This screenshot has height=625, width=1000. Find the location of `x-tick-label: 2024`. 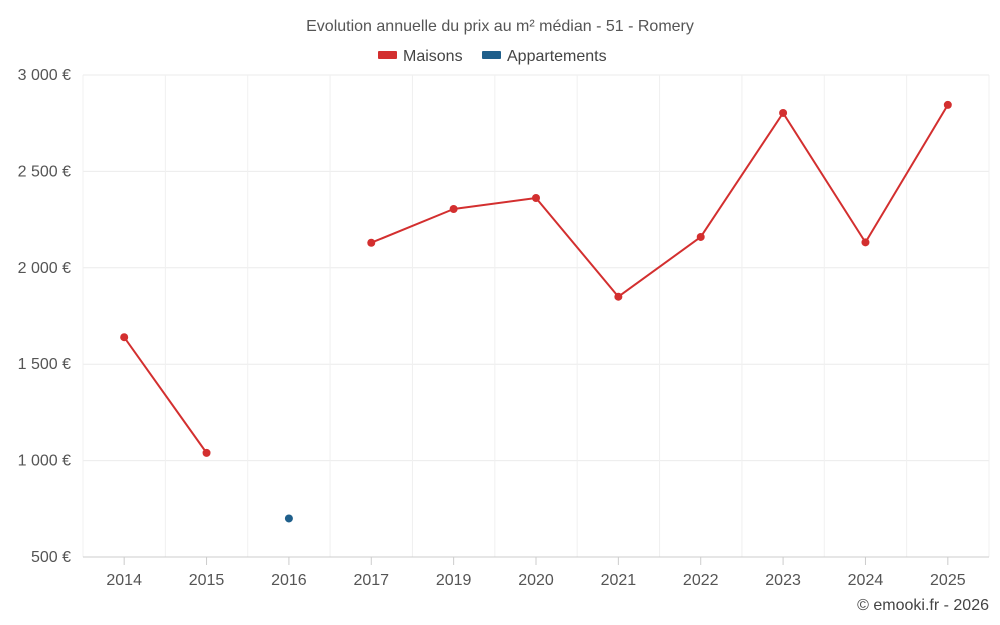

x-tick-label: 2024 is located at coordinates (866, 580).